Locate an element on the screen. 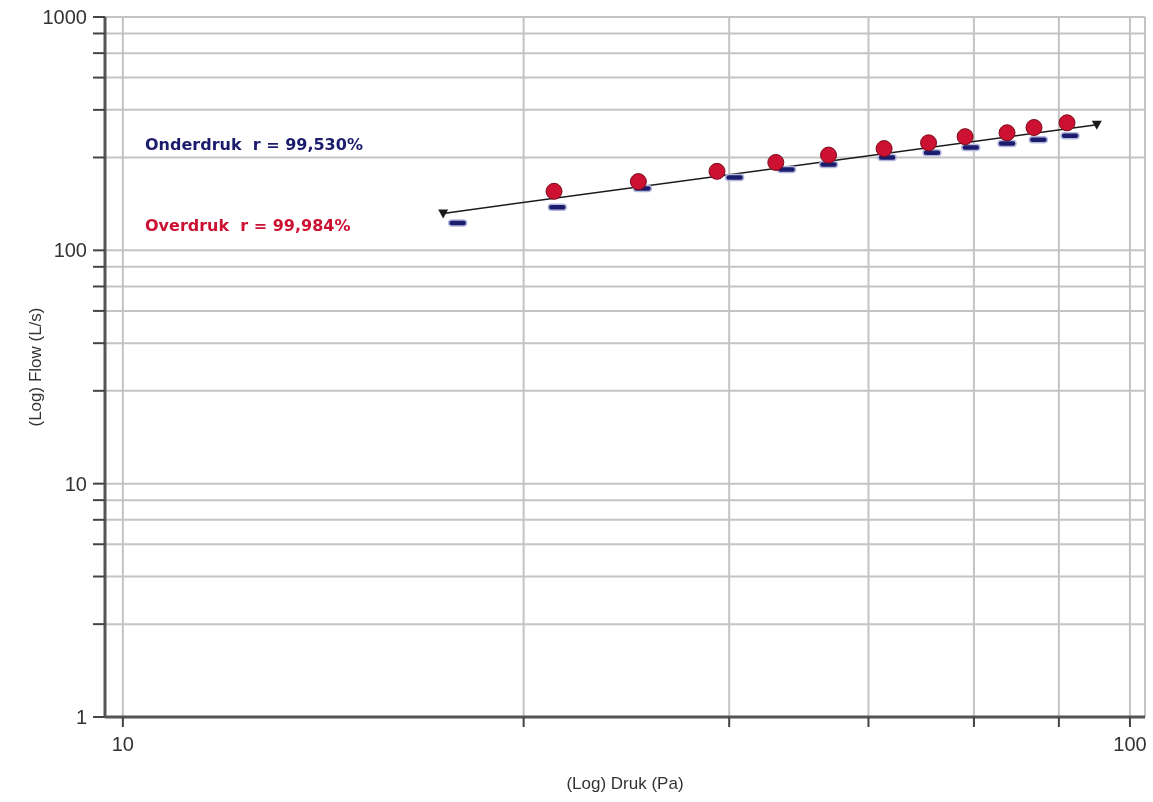 This screenshot has height=802, width=1153. annotation: Overdruk r = 99,984% is located at coordinates (248, 225).